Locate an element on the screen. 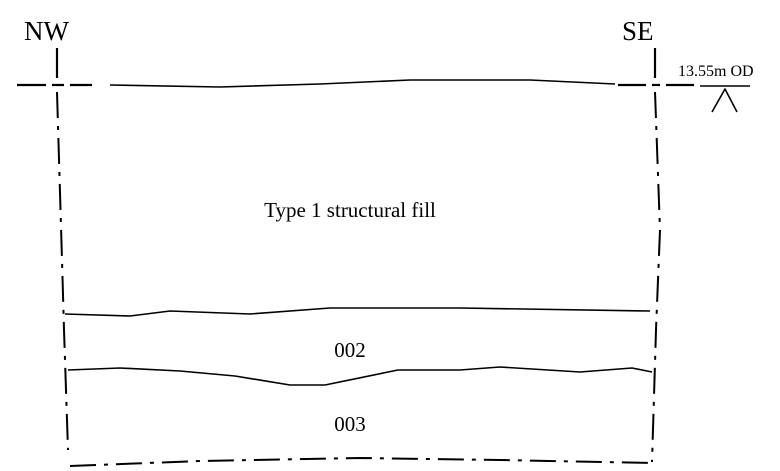 Image resolution: width=780 pixels, height=471 pixels. datum-level-marker-icon is located at coordinates (725, 99).